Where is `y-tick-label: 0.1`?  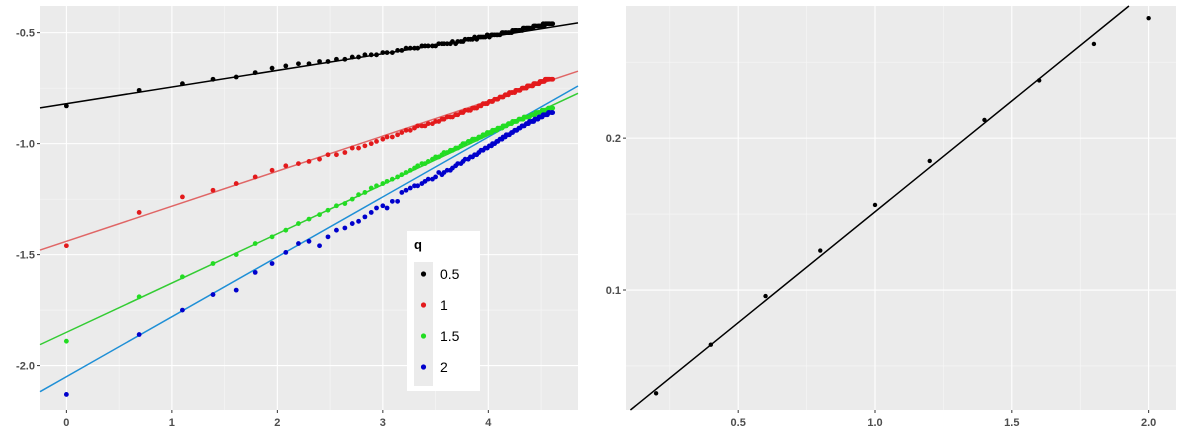
y-tick-label: 0.1 is located at coordinates (613, 291).